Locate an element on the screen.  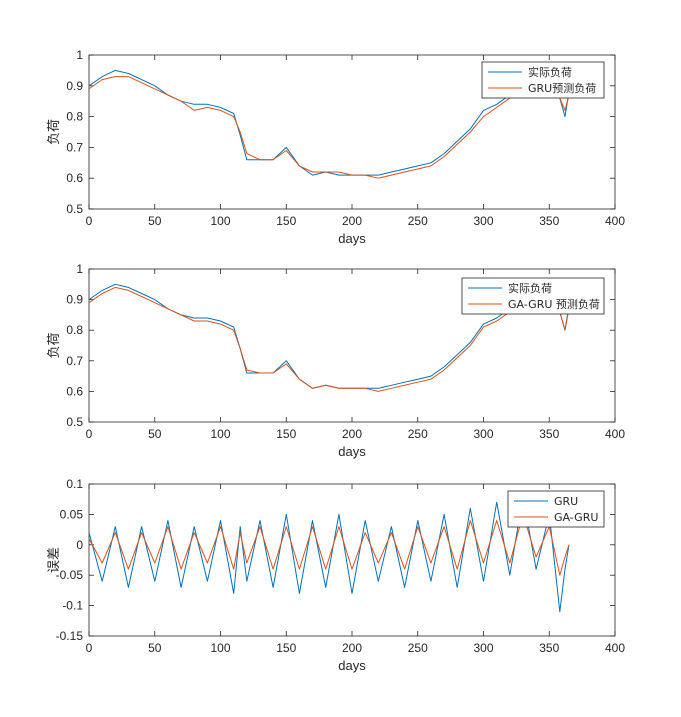
legend: 实际负荷 GA-GRU 预测负荷 is located at coordinates (533, 296).